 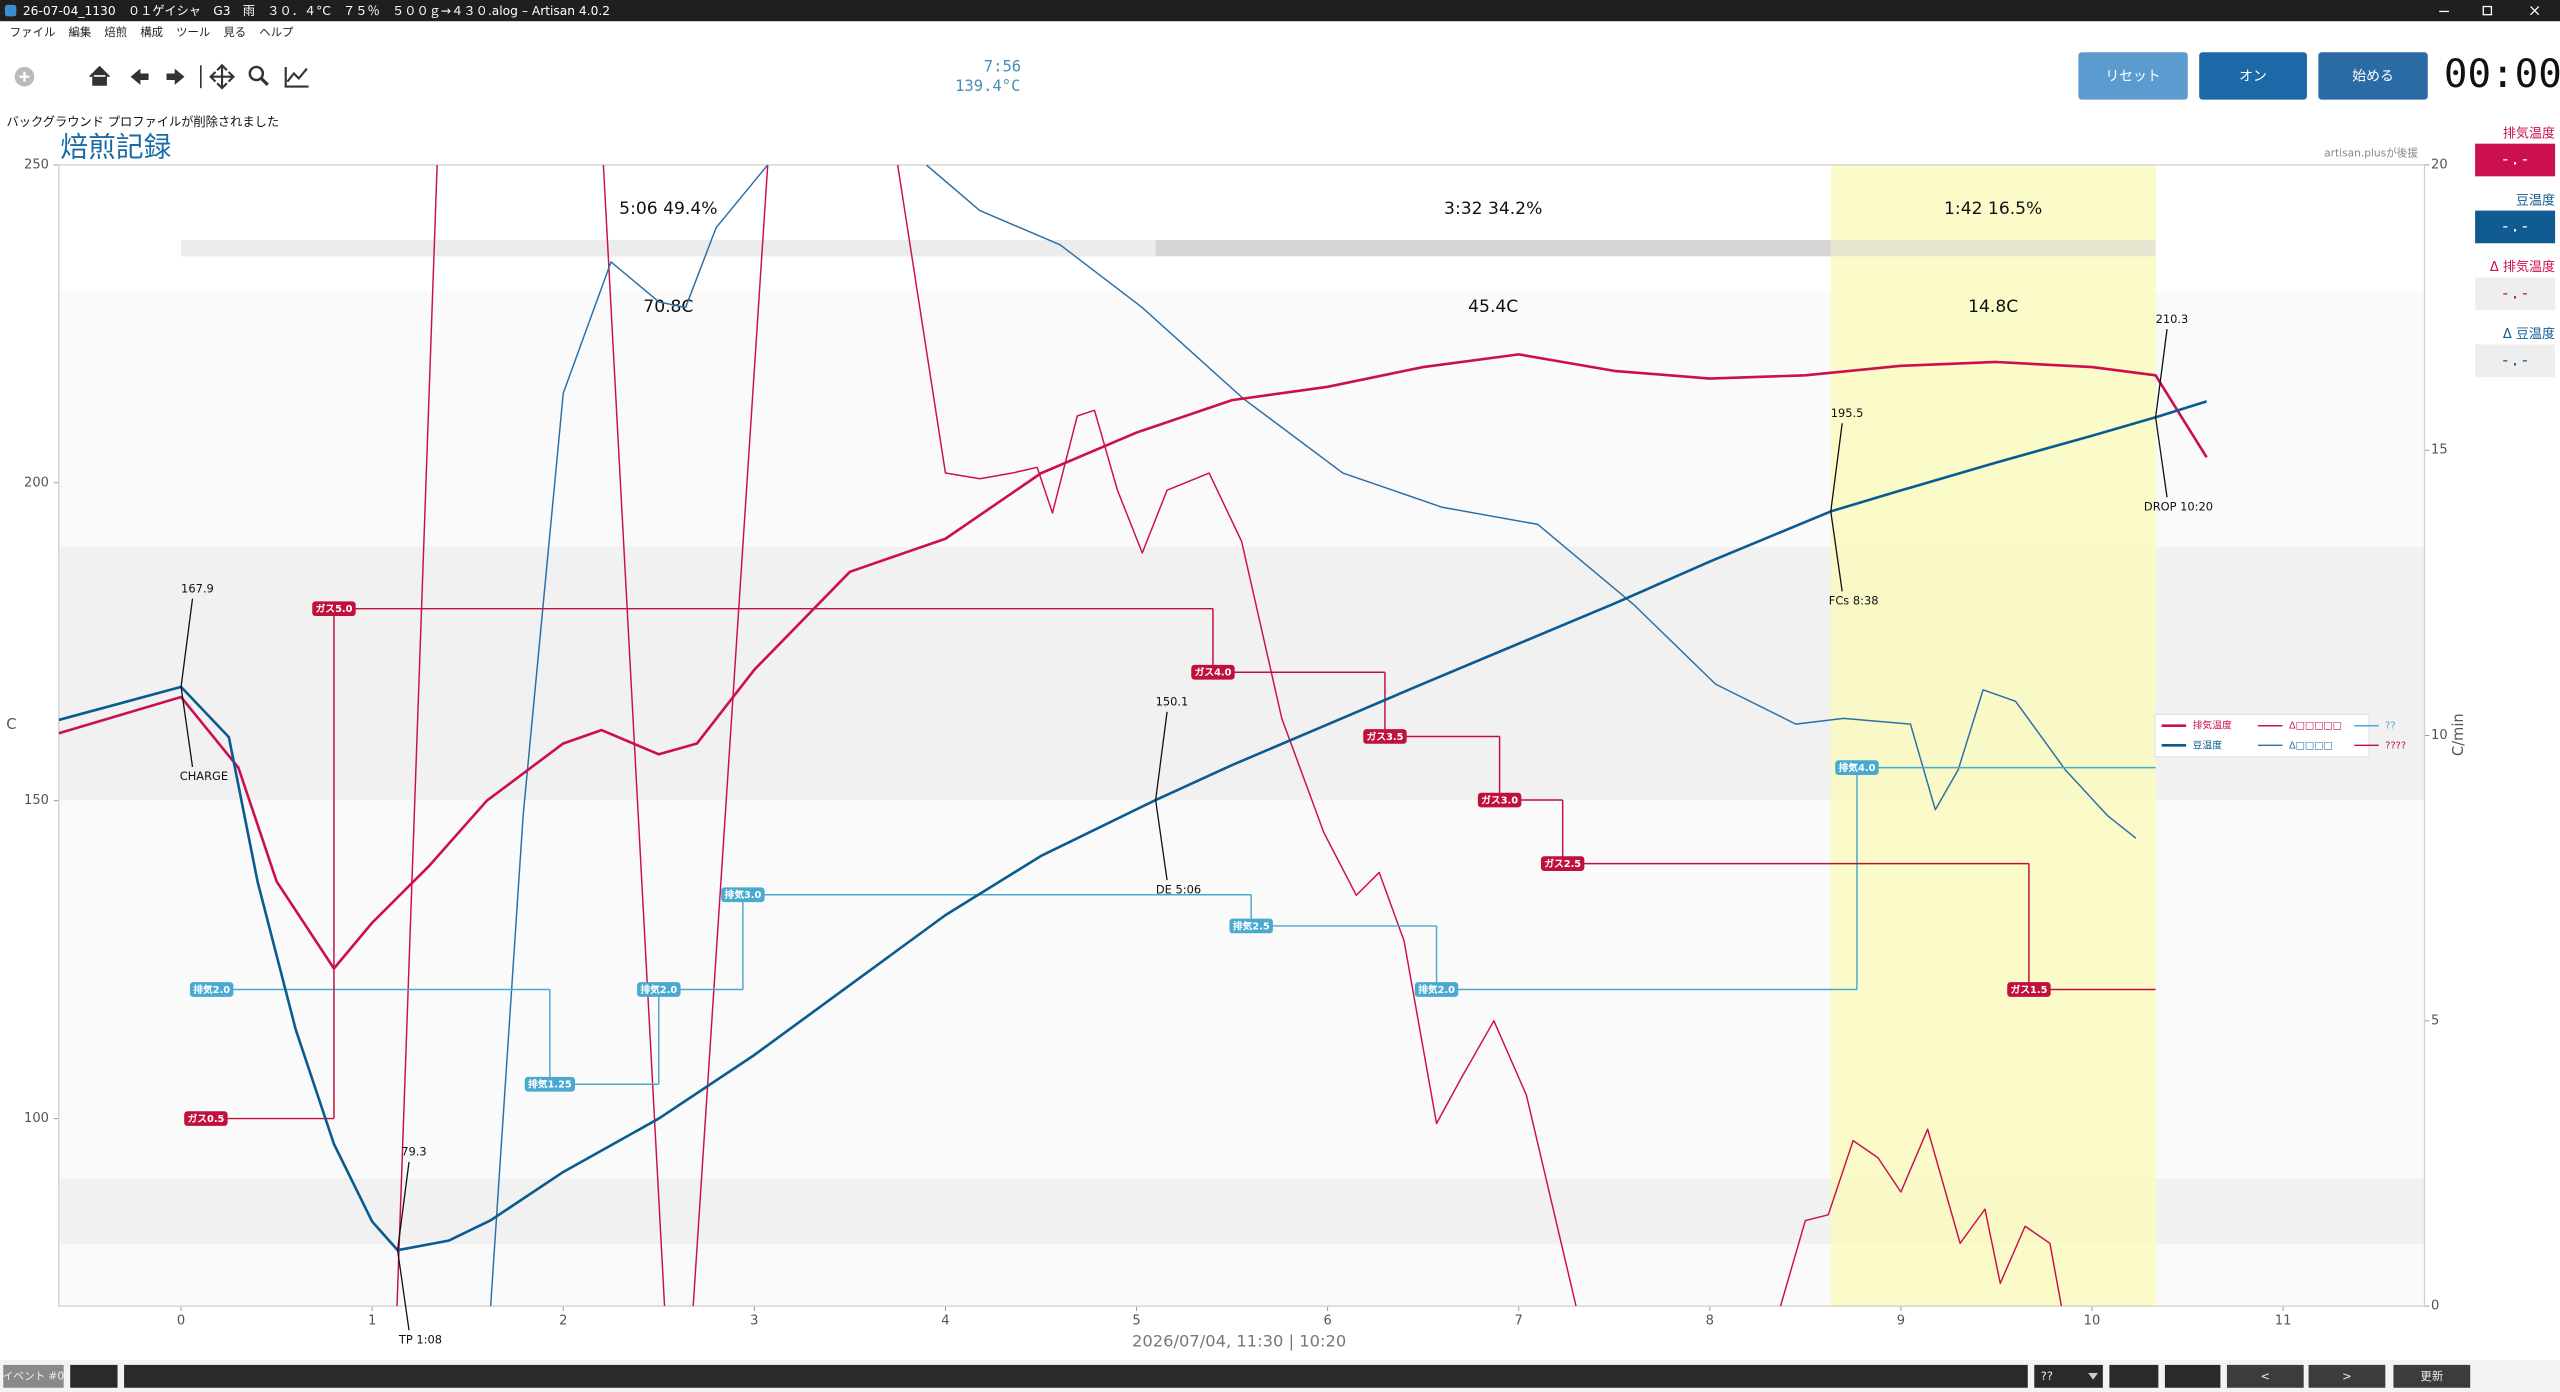 I want to click on prev-button, so click(x=2265, y=1376).